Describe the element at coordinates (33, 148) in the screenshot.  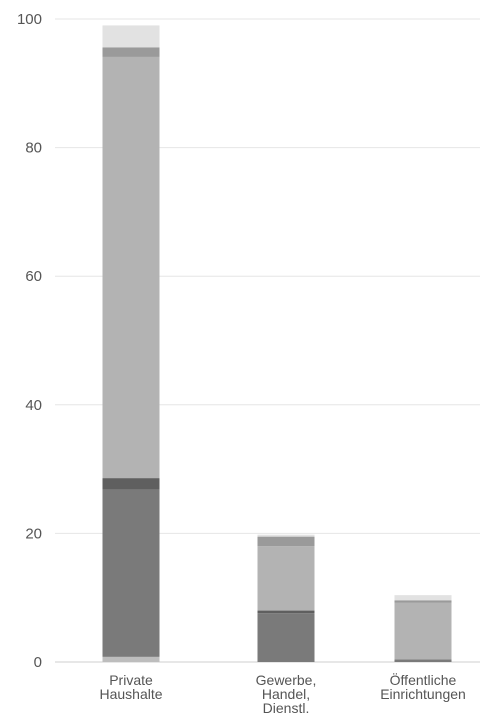
I see `y-tick-label-80: 80` at that location.